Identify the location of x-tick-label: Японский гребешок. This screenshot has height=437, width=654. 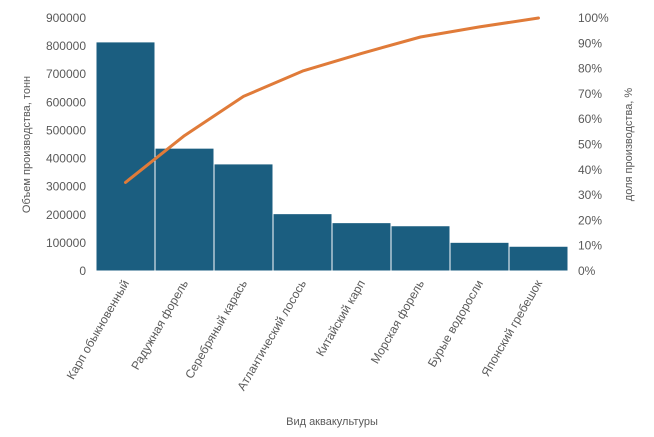
(511, 328).